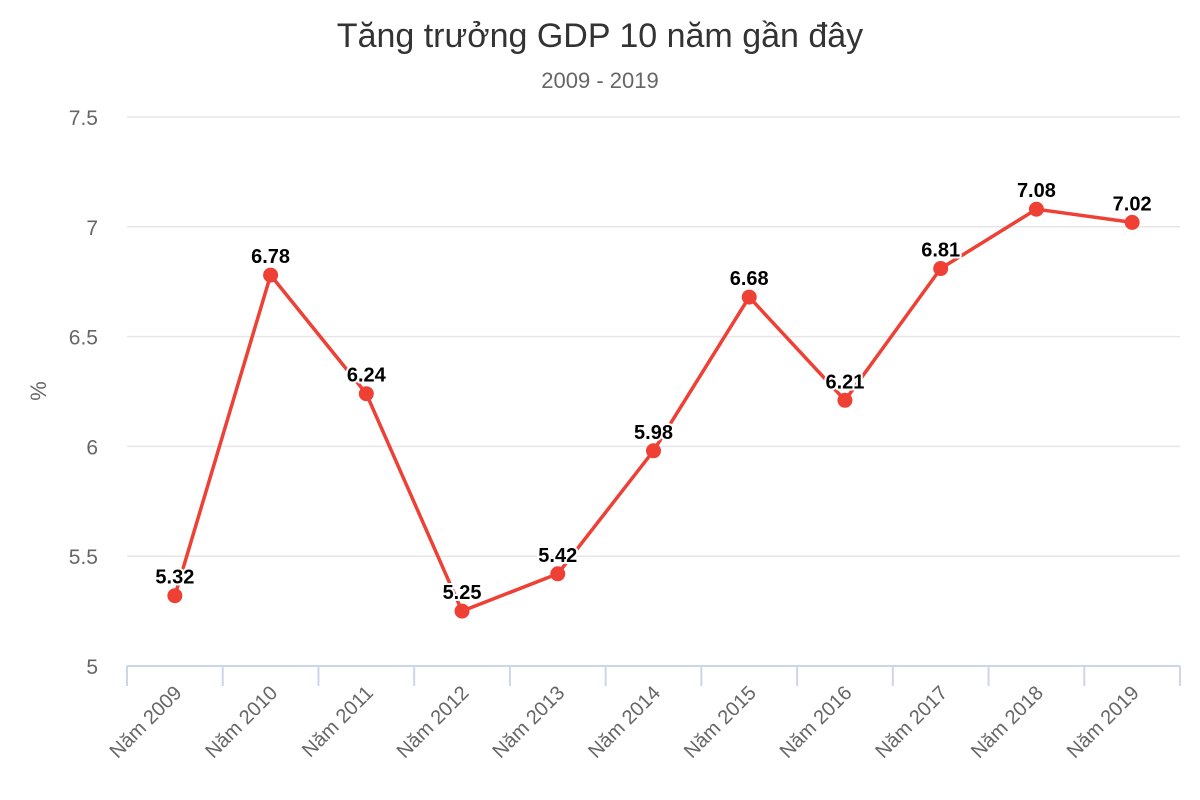  Describe the element at coordinates (816, 722) in the screenshot. I see `x-tick-label: Năm 2016` at that location.